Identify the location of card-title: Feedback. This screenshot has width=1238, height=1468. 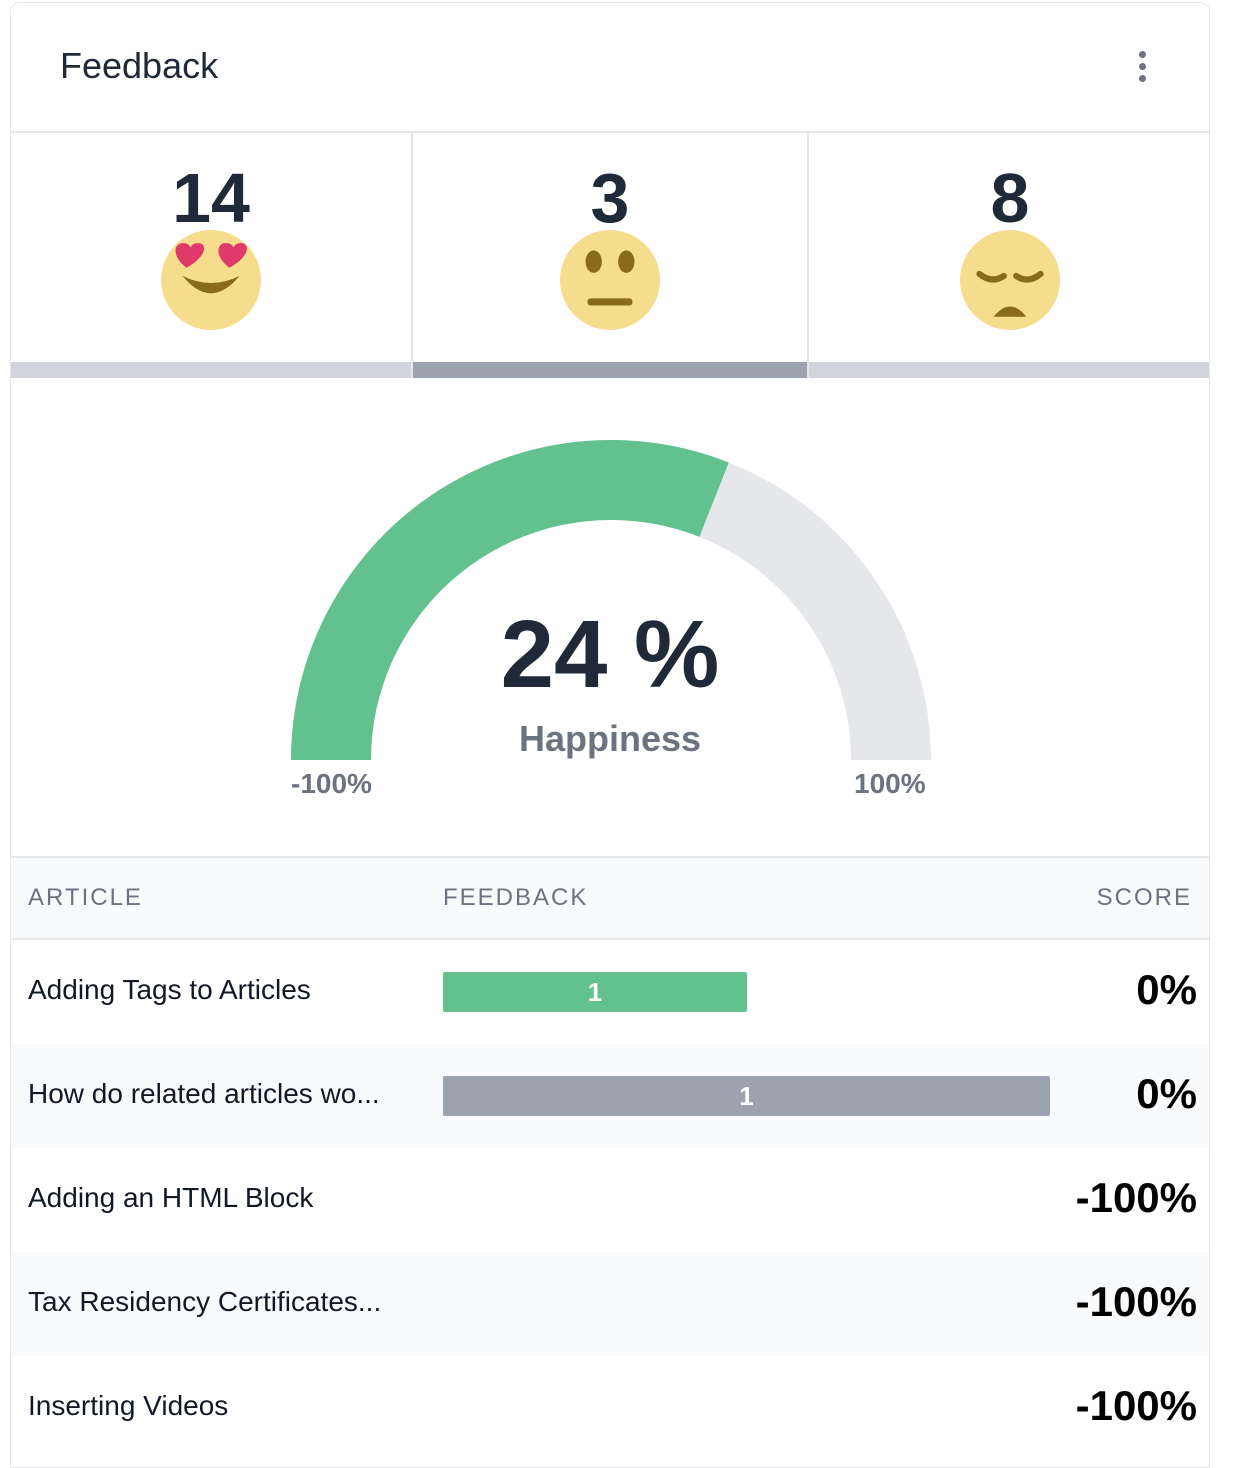
(139, 65).